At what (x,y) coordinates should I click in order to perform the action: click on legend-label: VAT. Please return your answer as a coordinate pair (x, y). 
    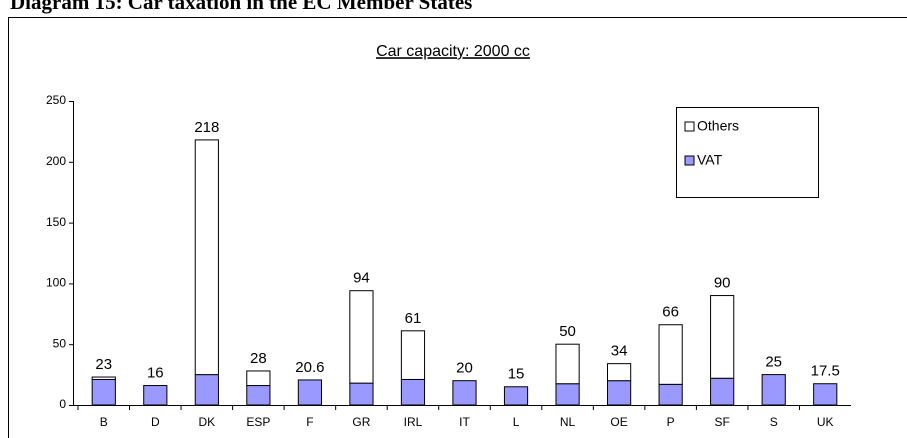
    Looking at the image, I should click on (710, 160).